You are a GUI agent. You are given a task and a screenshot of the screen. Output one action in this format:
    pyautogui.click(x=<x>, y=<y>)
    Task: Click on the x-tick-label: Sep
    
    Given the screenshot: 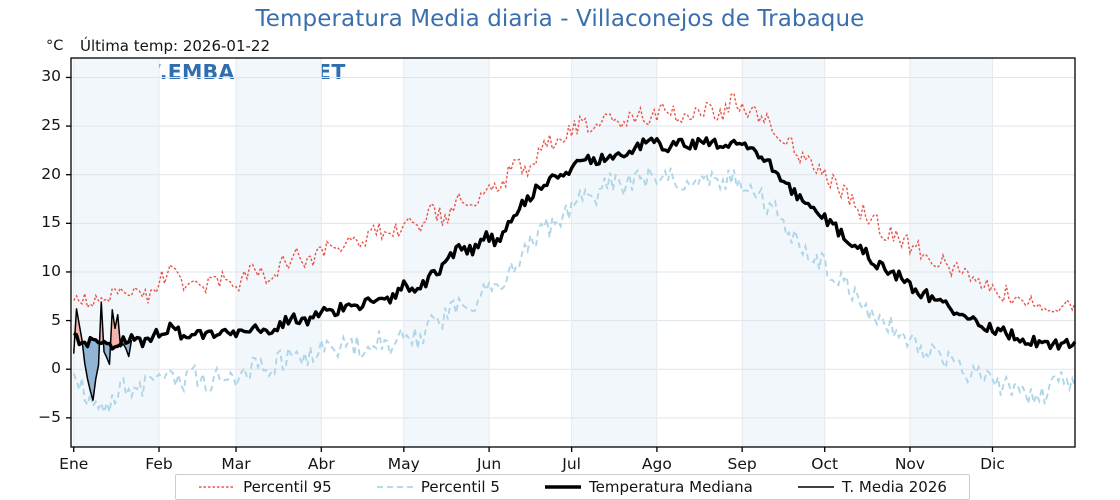 What is the action you would take?
    pyautogui.click(x=742, y=464)
    